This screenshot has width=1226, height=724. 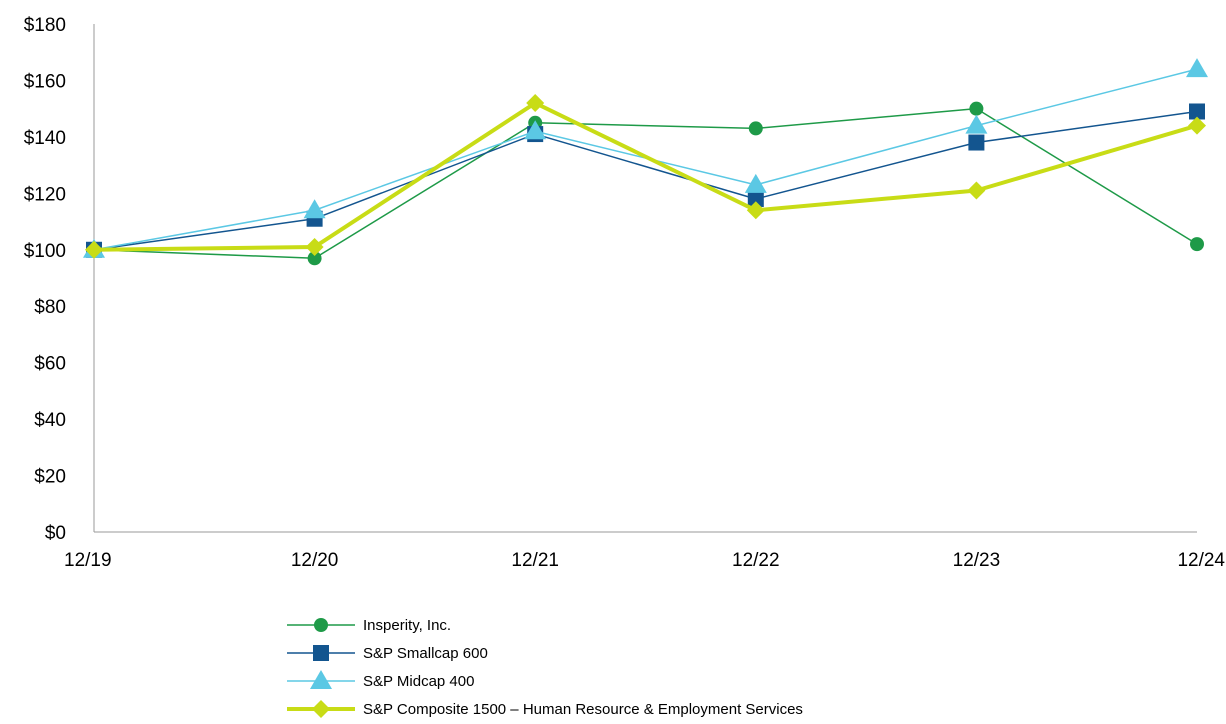 I want to click on y-tick-label: $140, so click(x=45, y=138).